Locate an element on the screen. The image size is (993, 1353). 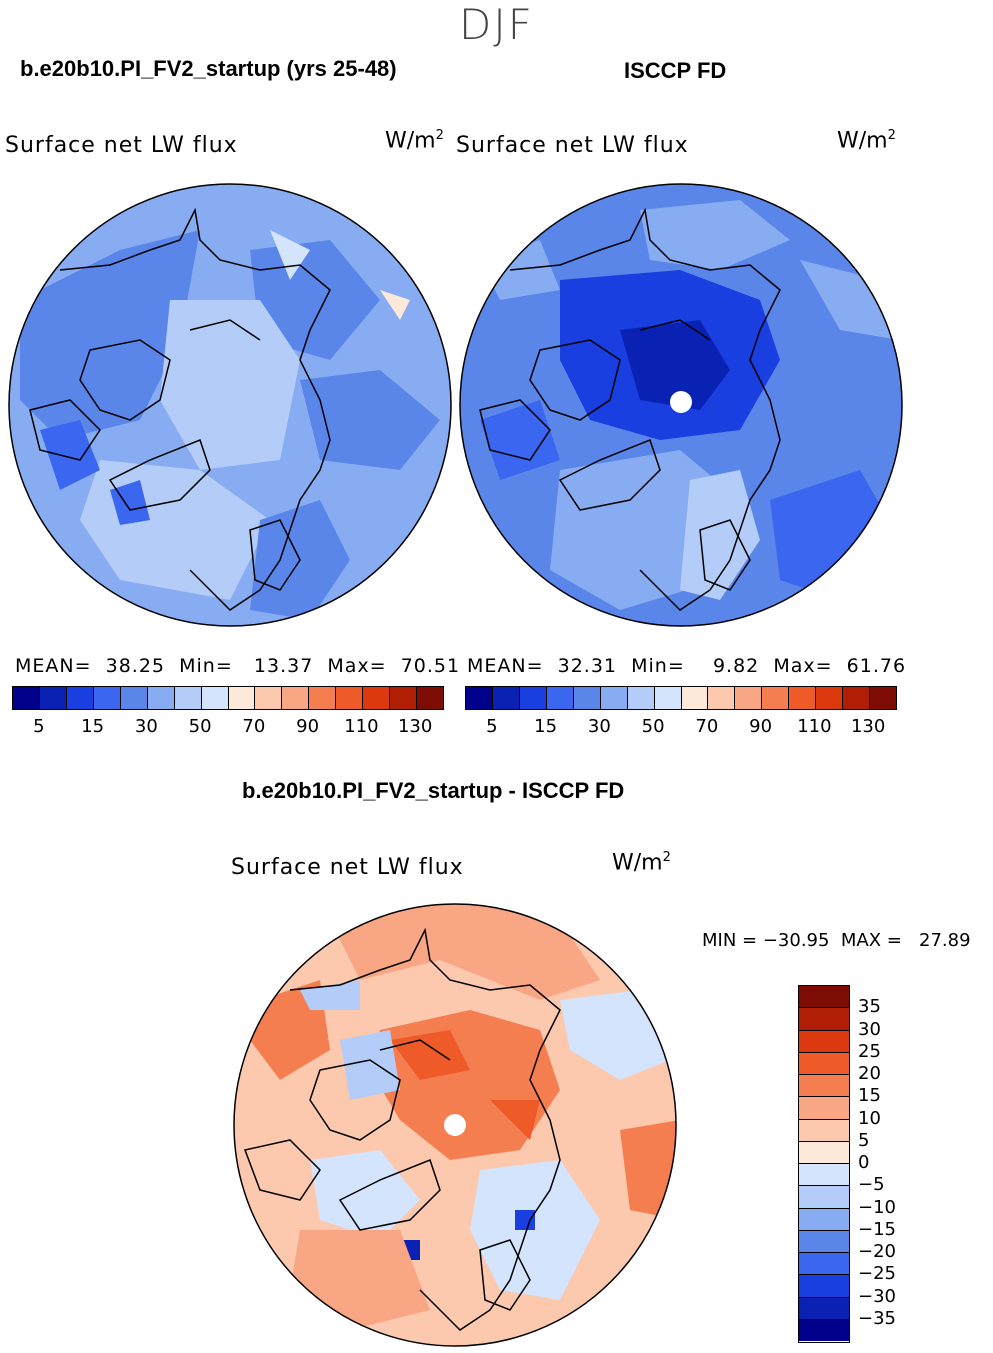
obs-colorbar is located at coordinates (681, 698).